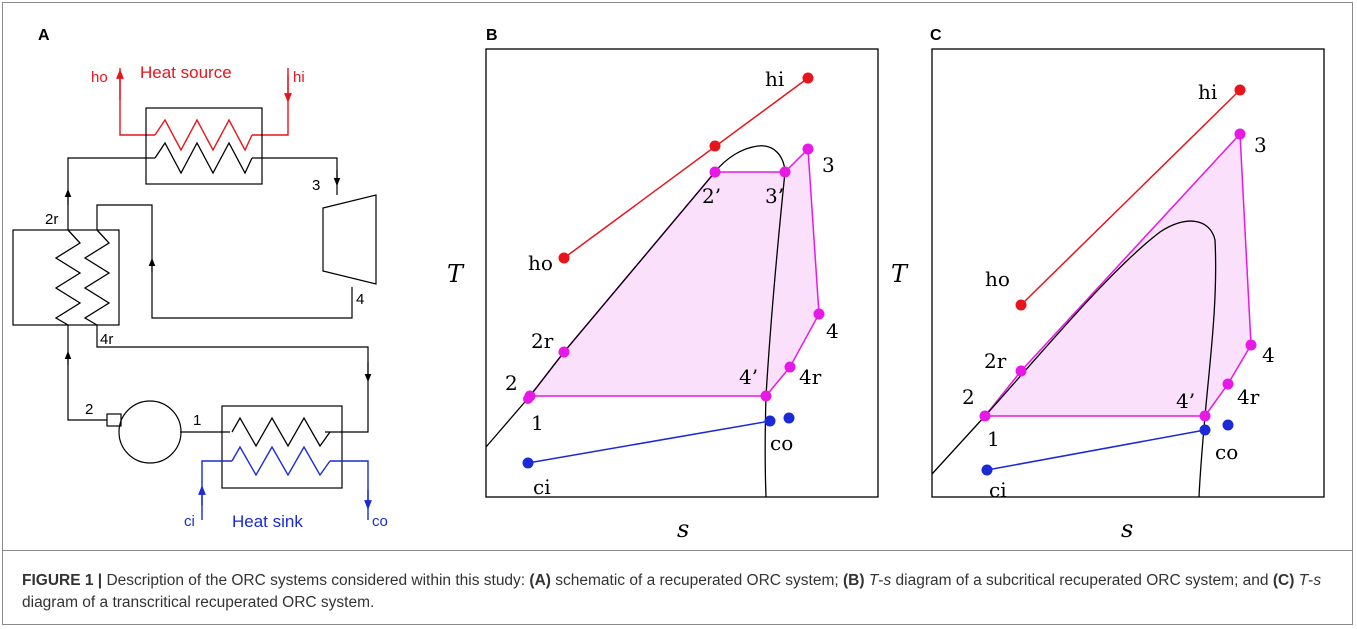  What do you see at coordinates (150, 432) in the screenshot?
I see `pump` at bounding box center [150, 432].